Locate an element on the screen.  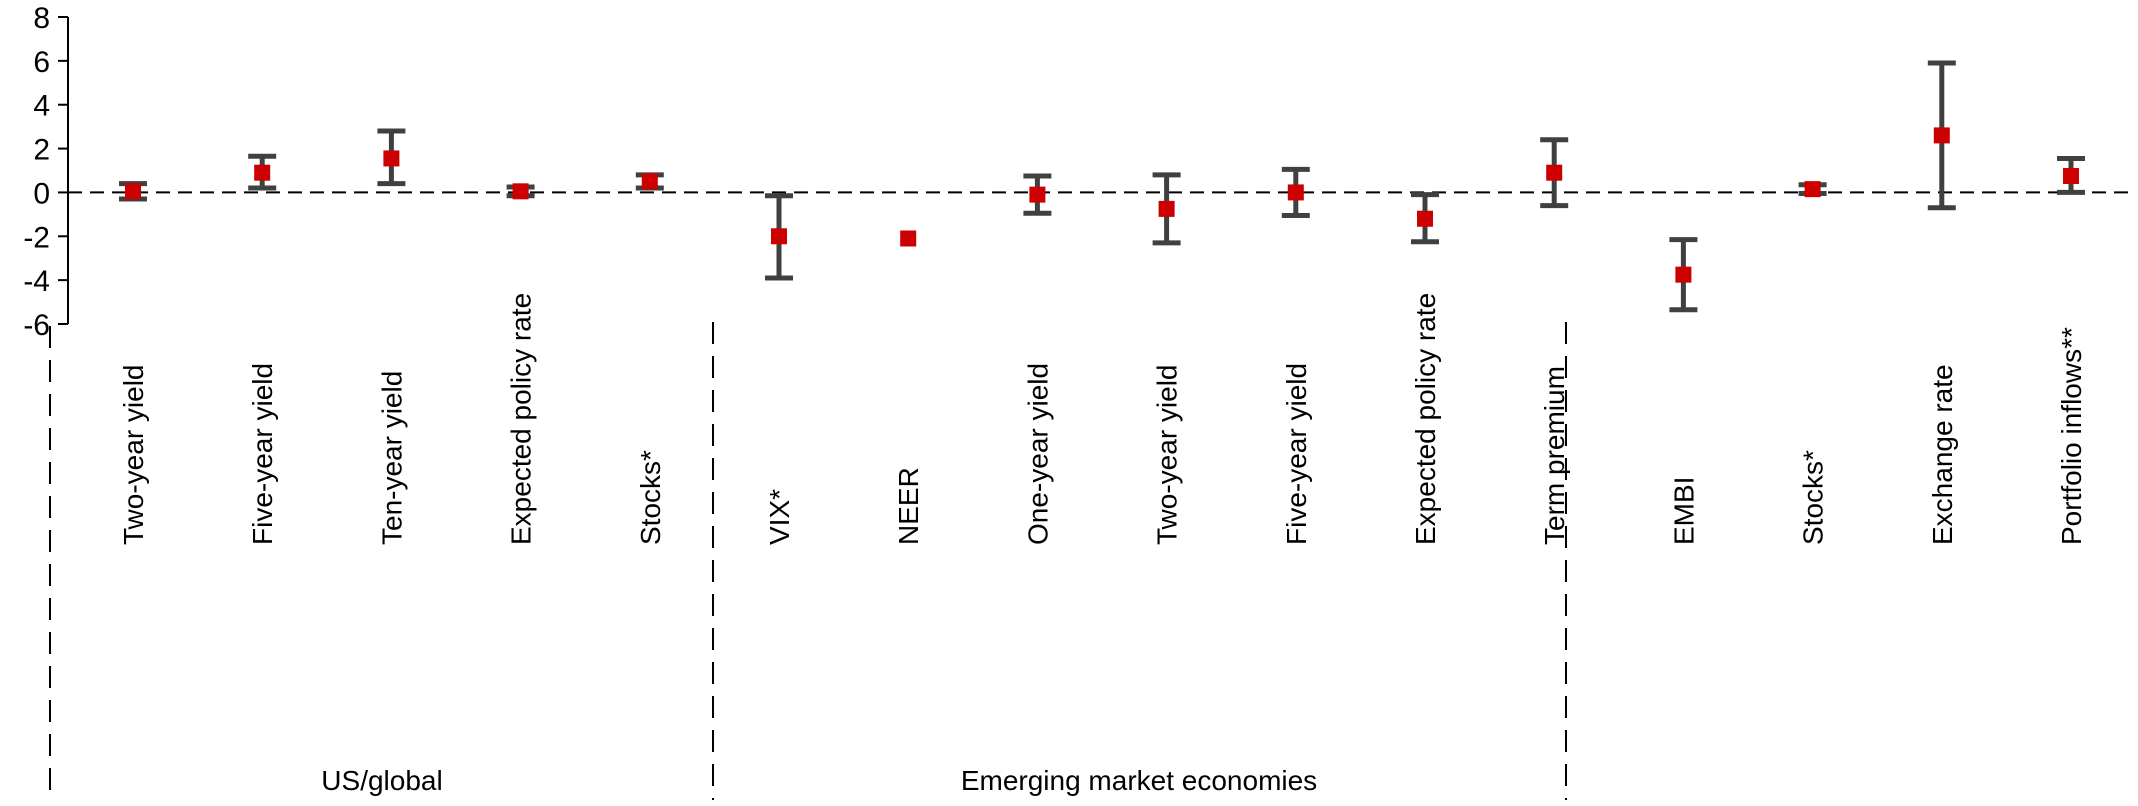
category-label: NEER is located at coordinates (908, 506).